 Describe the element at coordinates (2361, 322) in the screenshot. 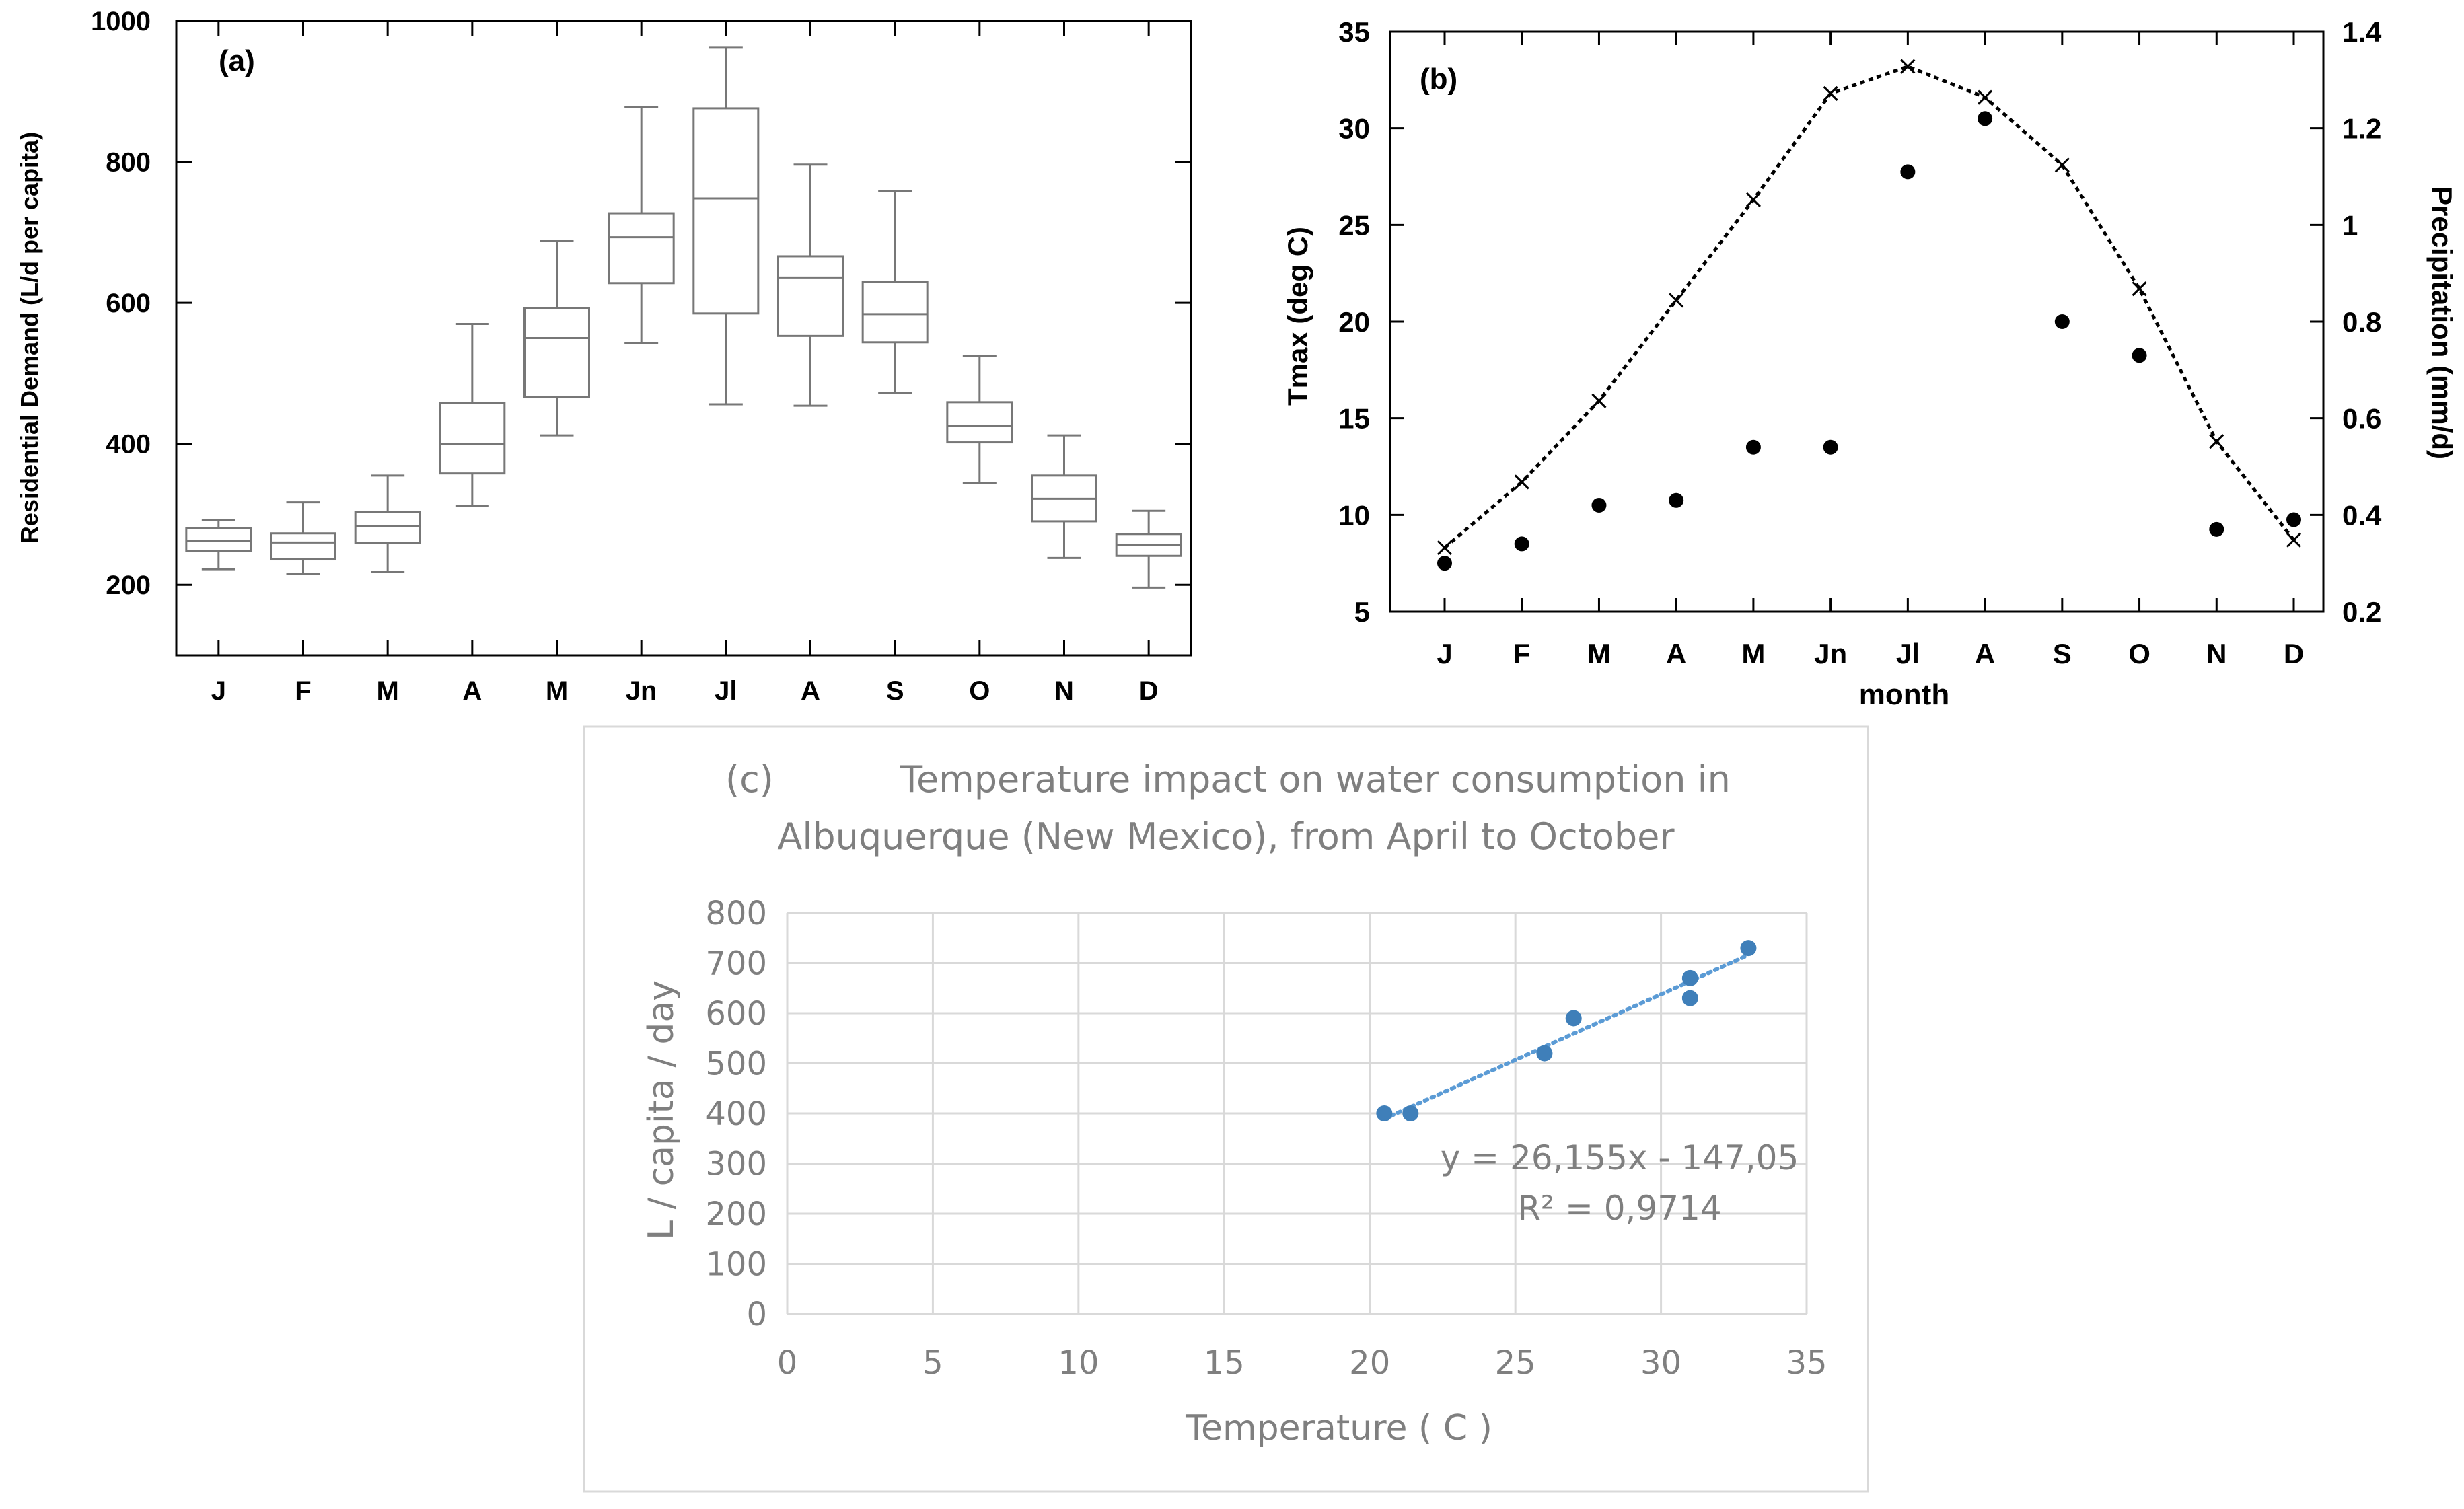

I see `panel-b-right-tick-label: 0.8` at that location.